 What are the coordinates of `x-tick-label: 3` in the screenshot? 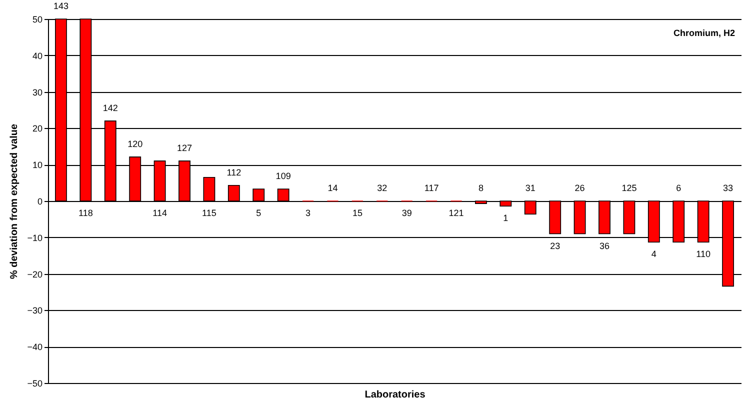 It's located at (308, 213).